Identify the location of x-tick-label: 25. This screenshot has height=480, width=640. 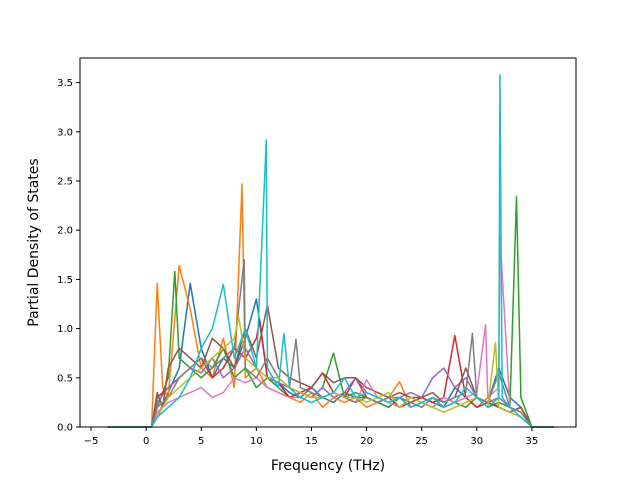
(421, 441).